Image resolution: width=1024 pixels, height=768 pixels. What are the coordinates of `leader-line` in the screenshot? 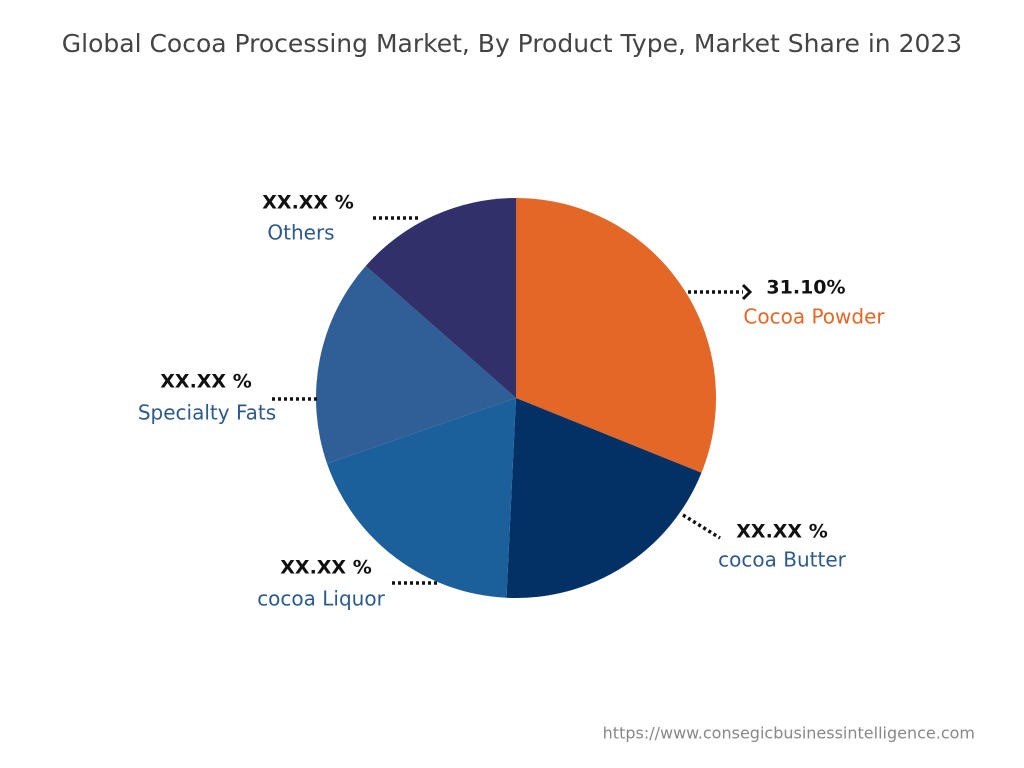 It's located at (701, 526).